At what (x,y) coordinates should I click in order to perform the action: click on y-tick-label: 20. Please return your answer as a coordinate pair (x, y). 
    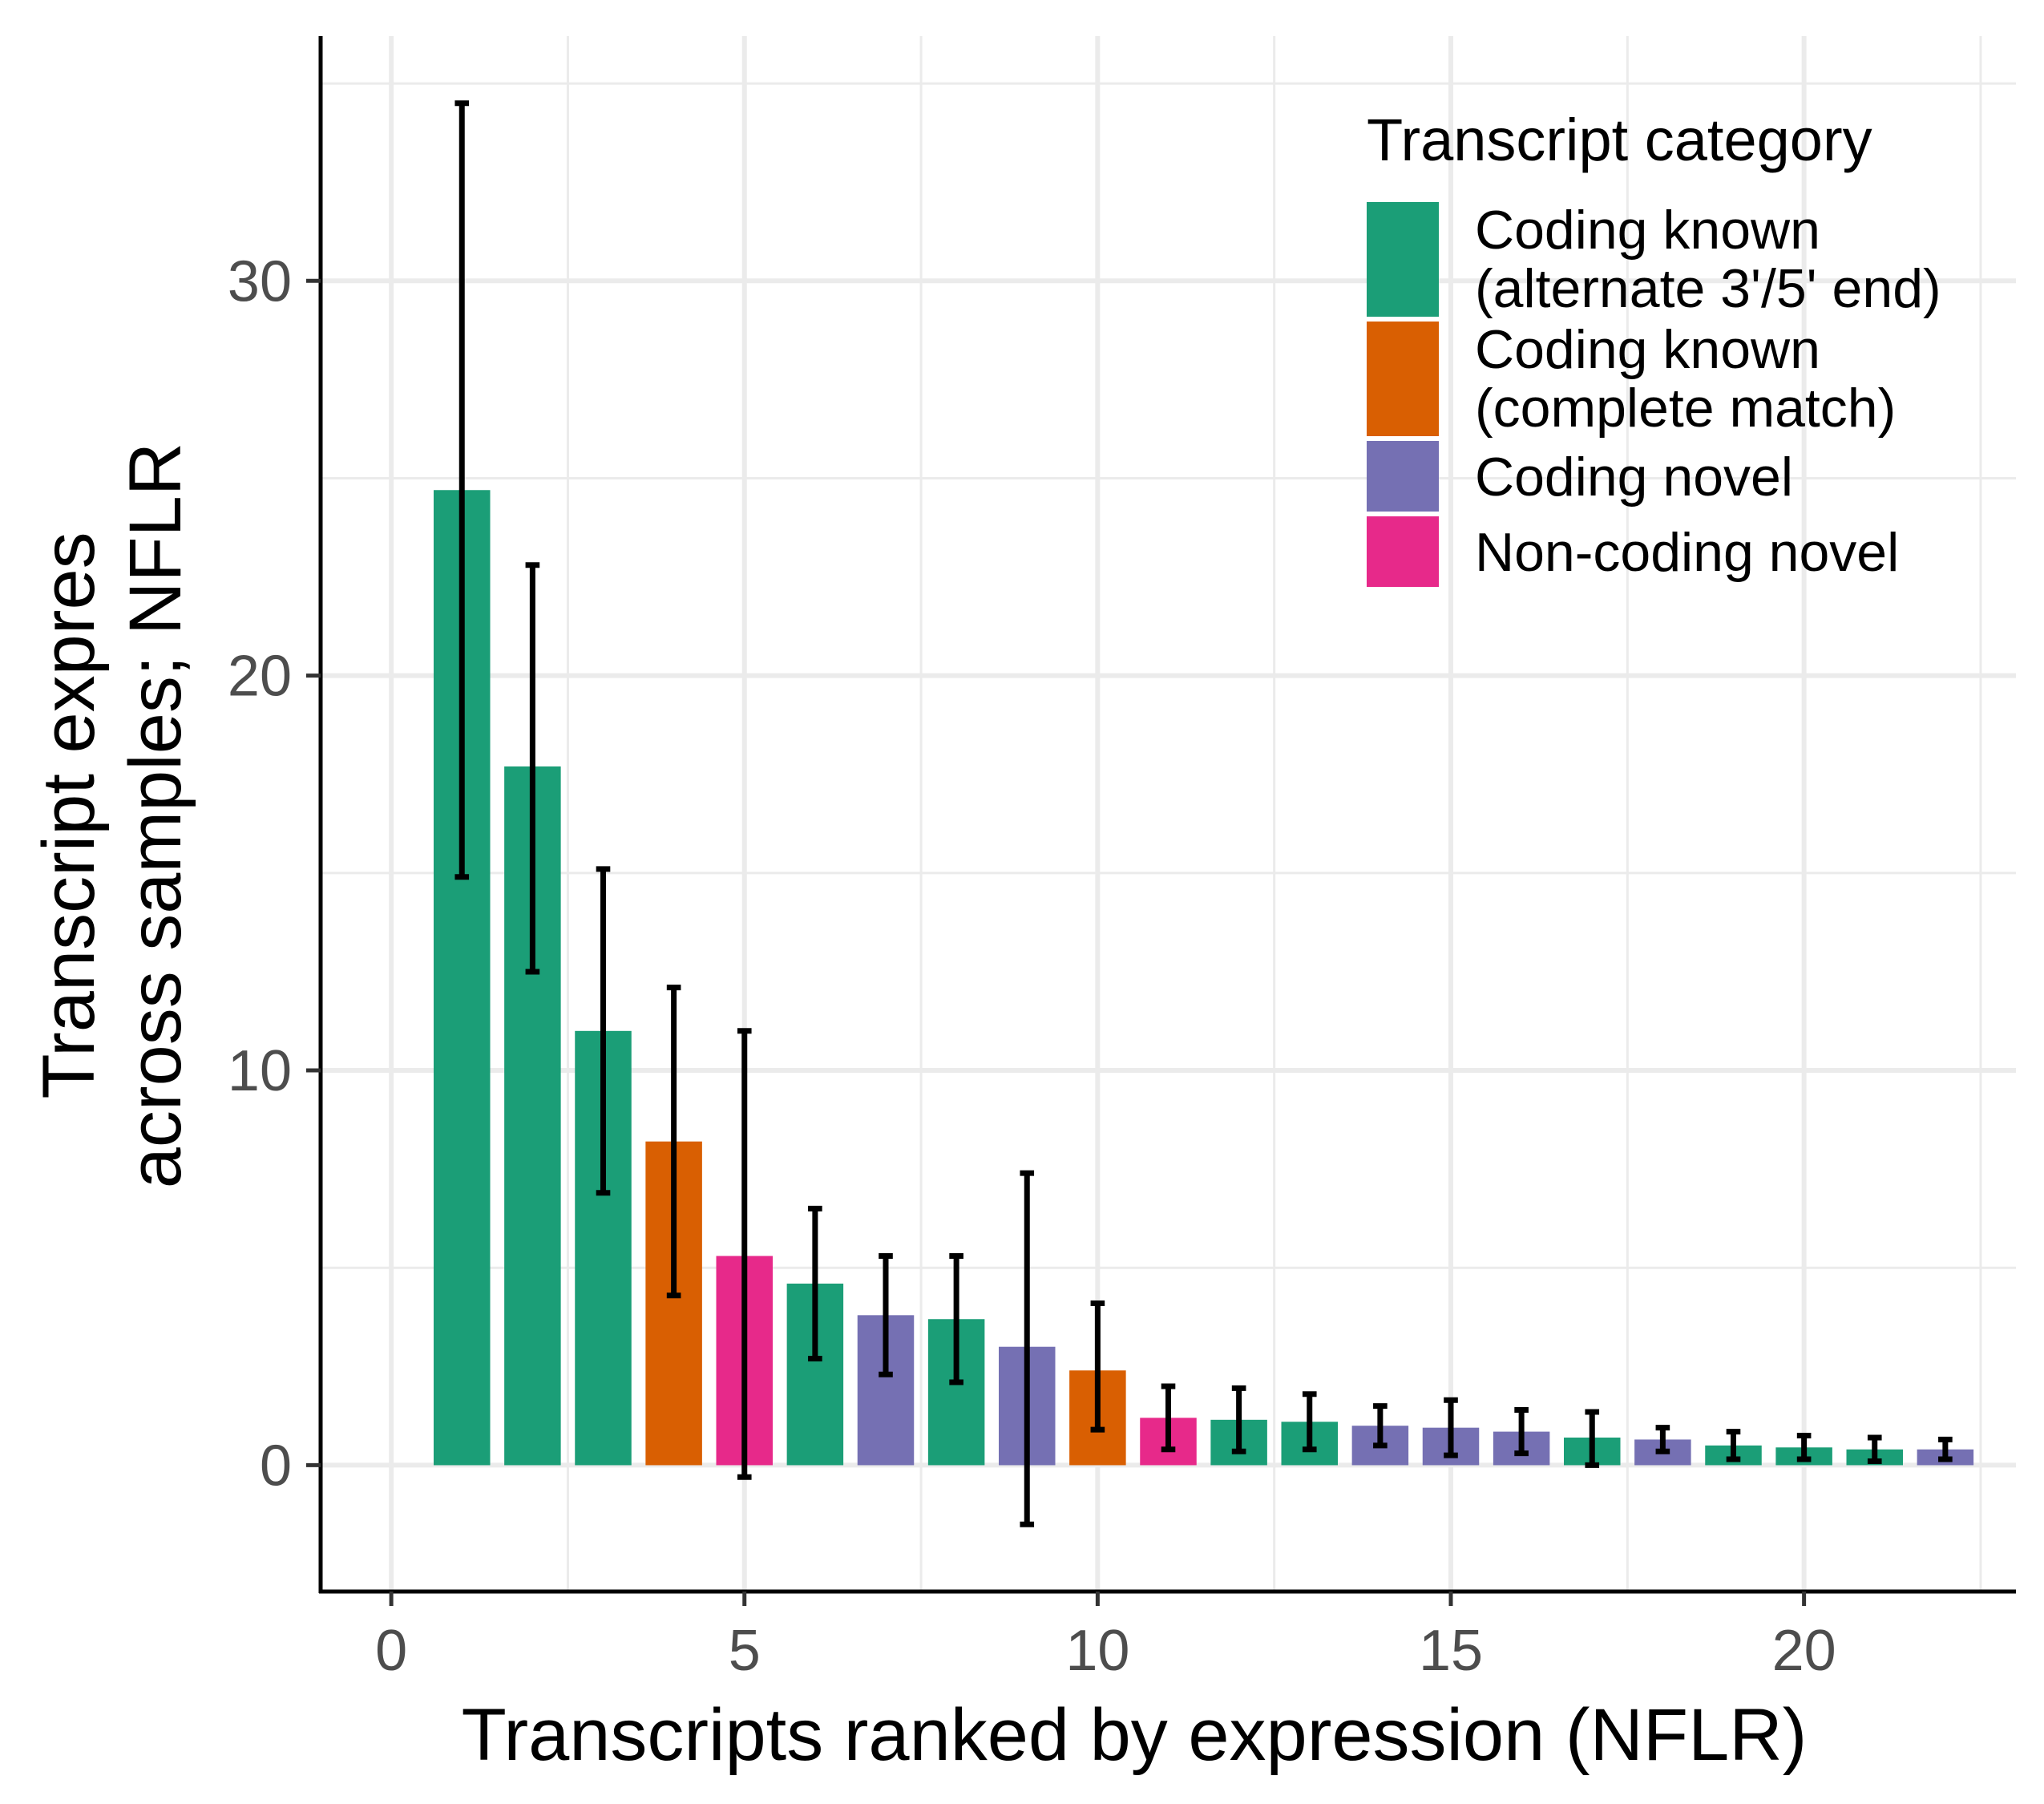
    Looking at the image, I should click on (260, 677).